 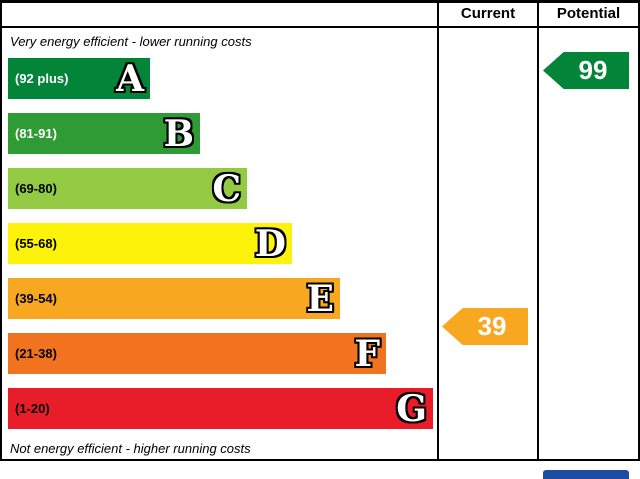 What do you see at coordinates (586, 474) in the screenshot?
I see `eu-flag-partial` at bounding box center [586, 474].